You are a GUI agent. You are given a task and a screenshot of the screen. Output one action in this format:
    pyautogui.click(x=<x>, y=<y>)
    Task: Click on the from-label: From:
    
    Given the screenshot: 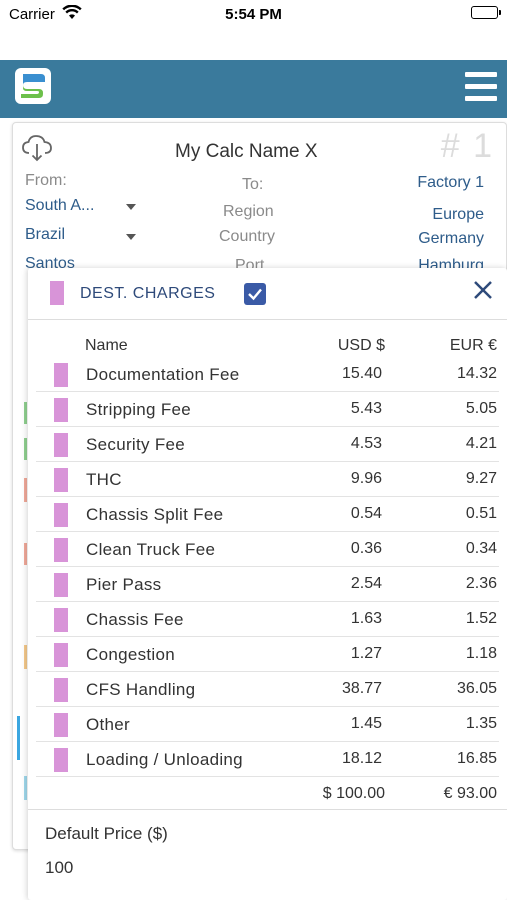 What is the action you would take?
    pyautogui.click(x=46, y=180)
    